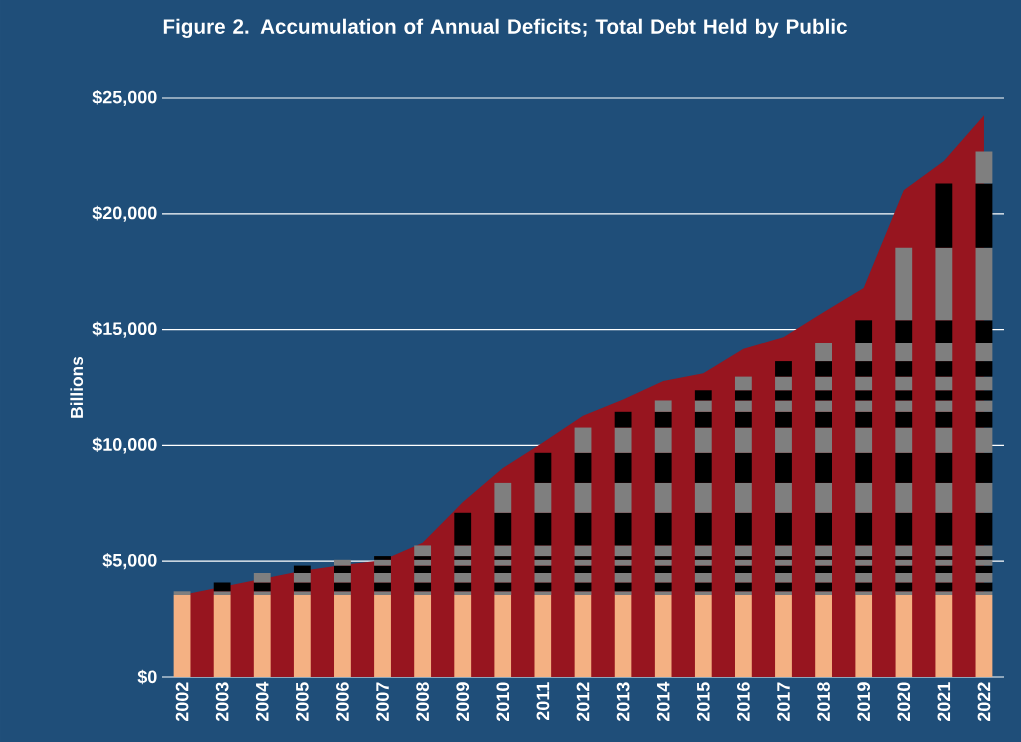 The image size is (1021, 742). Describe the element at coordinates (503, 702) in the screenshot. I see `x-tick-label: 2010` at that location.